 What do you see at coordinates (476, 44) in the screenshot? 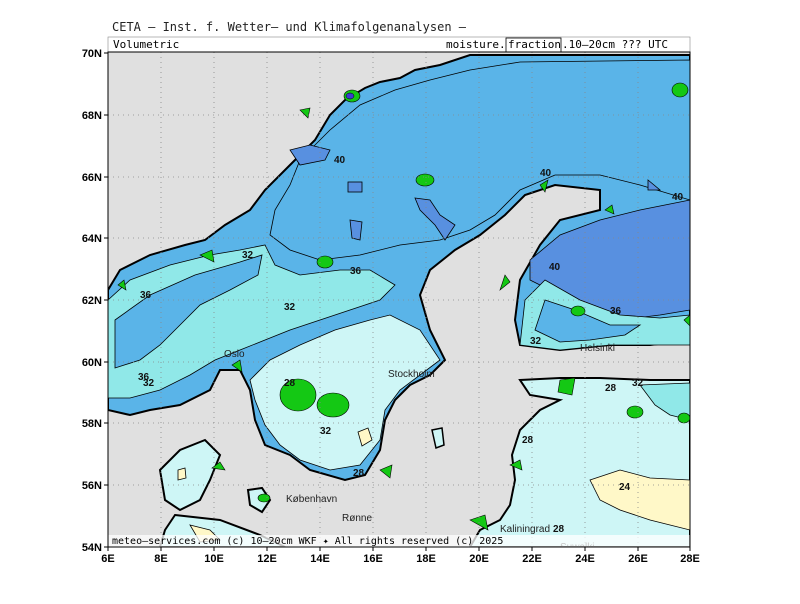
I see `units-label-pre: moisture.` at bounding box center [476, 44].